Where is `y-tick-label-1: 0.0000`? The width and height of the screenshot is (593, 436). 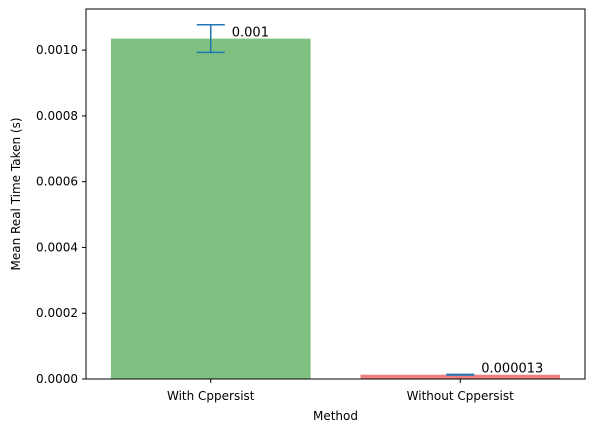
y-tick-label-1: 0.0000 is located at coordinates (57, 379).